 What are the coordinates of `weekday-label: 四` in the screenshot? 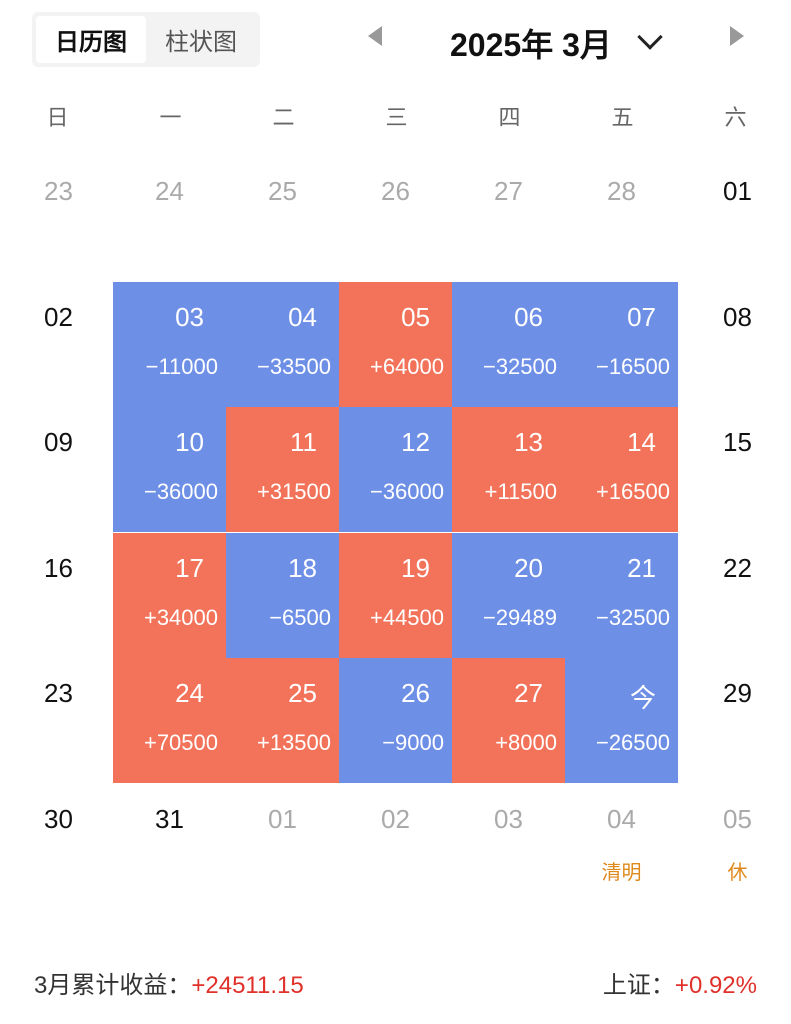 It's located at (509, 117).